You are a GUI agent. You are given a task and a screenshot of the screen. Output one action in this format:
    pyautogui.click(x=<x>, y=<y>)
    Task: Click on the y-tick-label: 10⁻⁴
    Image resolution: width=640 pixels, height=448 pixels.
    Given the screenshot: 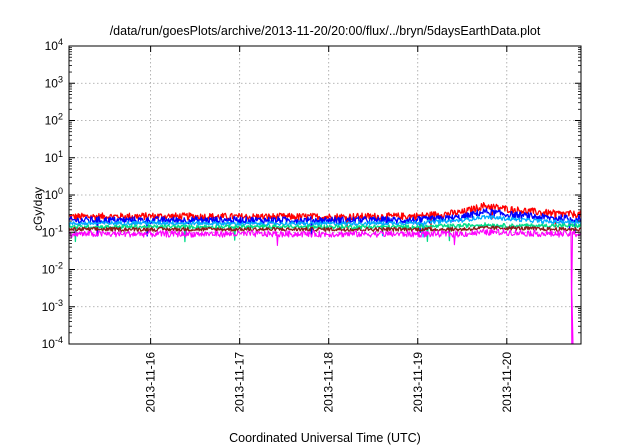 What is the action you would take?
    pyautogui.click(x=52, y=343)
    